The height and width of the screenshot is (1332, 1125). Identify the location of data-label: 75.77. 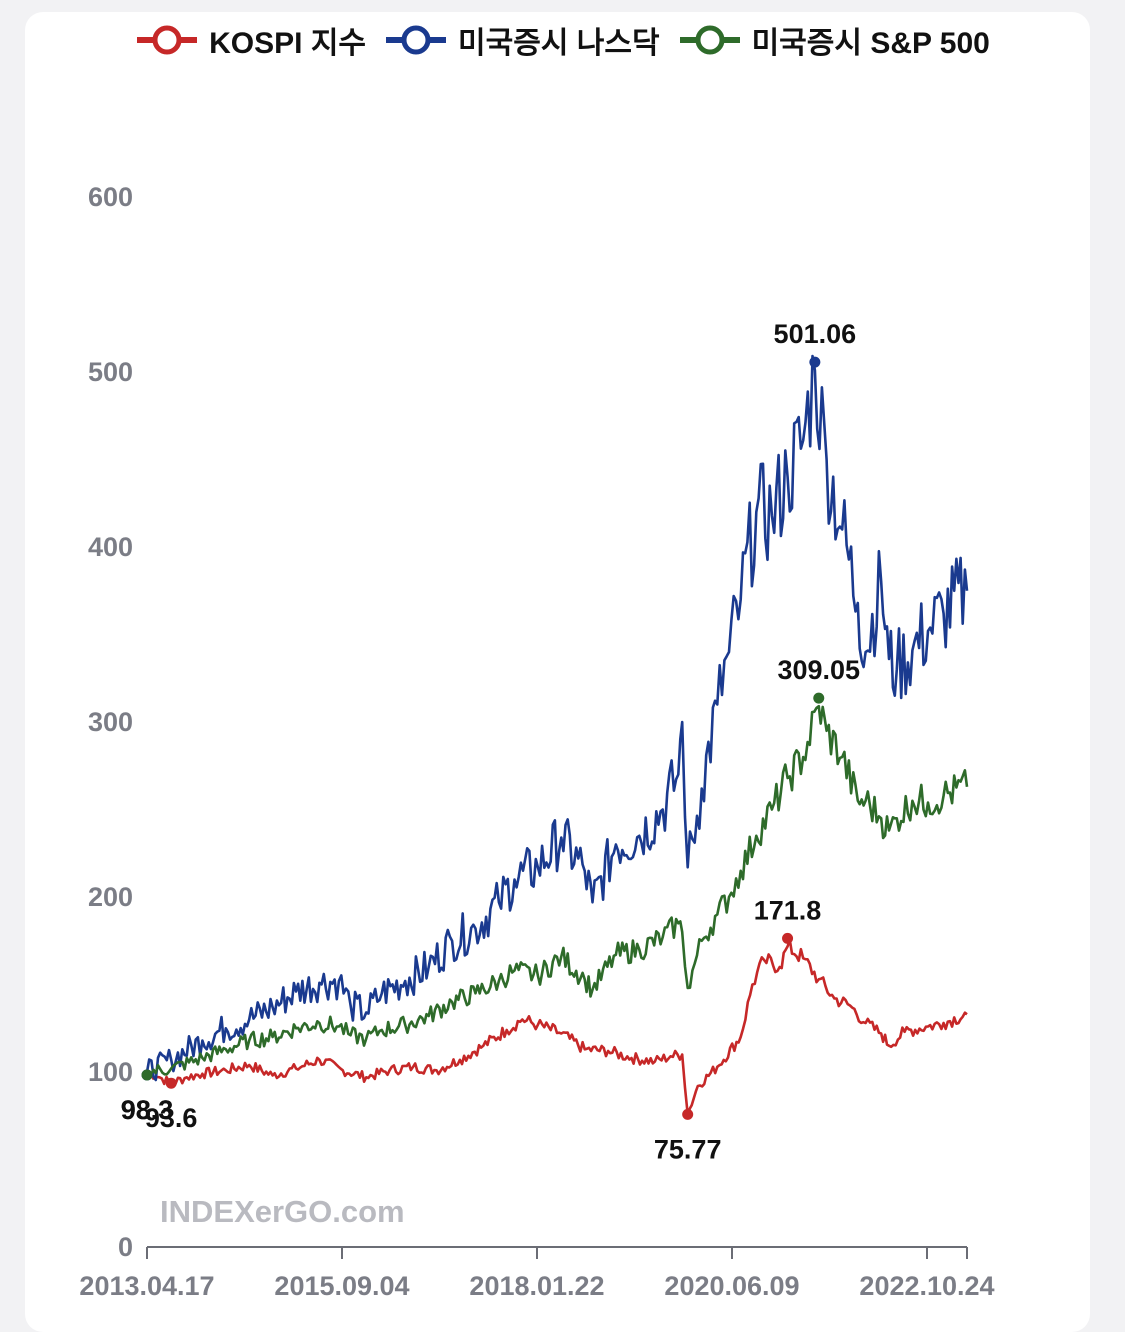
(688, 1149).